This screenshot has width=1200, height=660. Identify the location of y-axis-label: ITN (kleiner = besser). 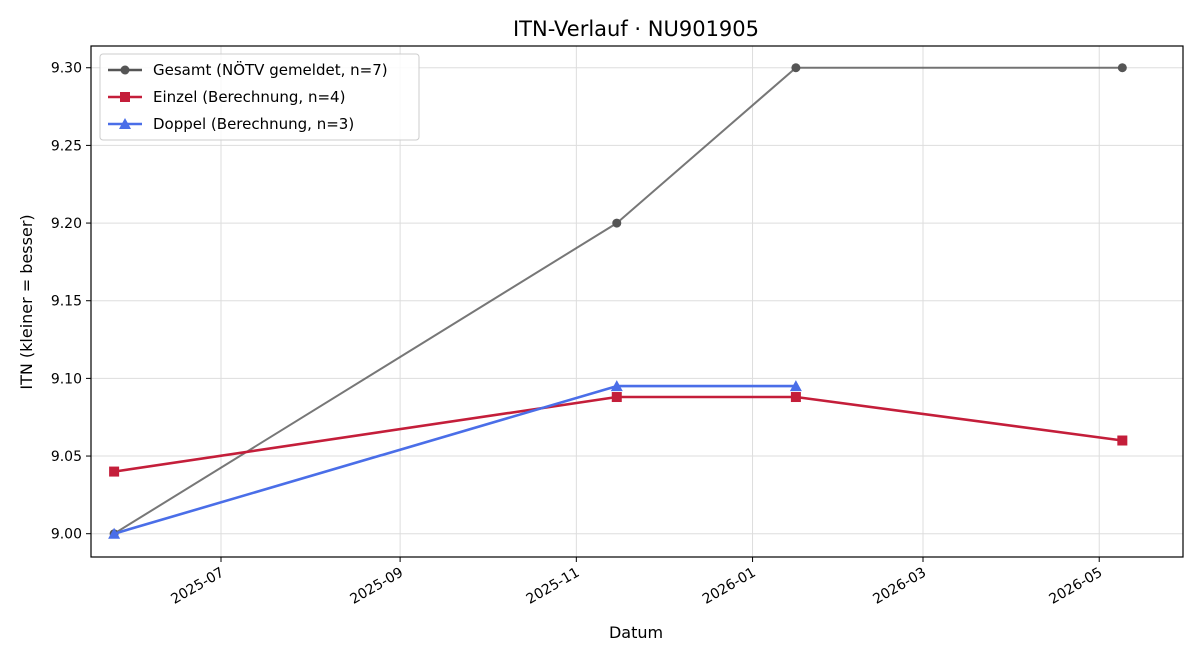
(26, 301).